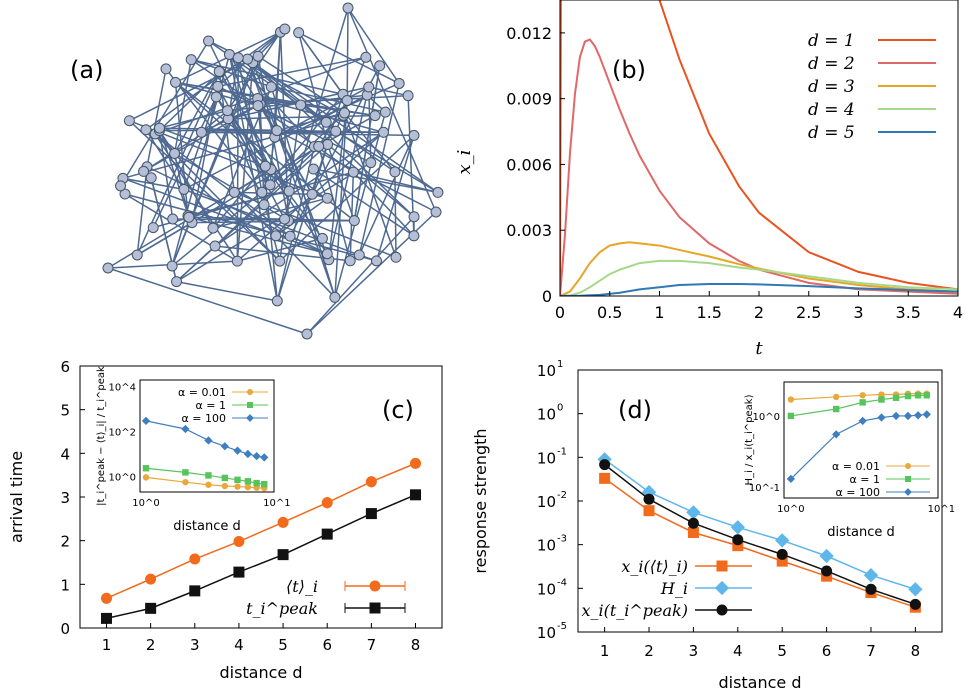  I want to click on x-axis-label: t, so click(759, 348).